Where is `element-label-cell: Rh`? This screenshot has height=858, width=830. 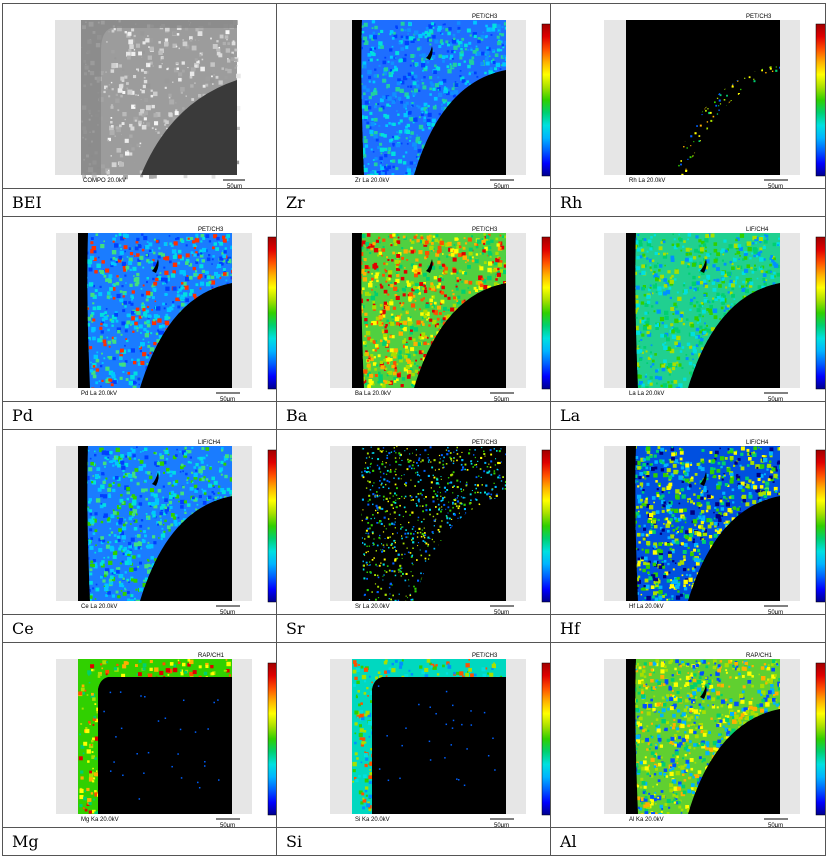
element-label-cell: Rh is located at coordinates (688, 203).